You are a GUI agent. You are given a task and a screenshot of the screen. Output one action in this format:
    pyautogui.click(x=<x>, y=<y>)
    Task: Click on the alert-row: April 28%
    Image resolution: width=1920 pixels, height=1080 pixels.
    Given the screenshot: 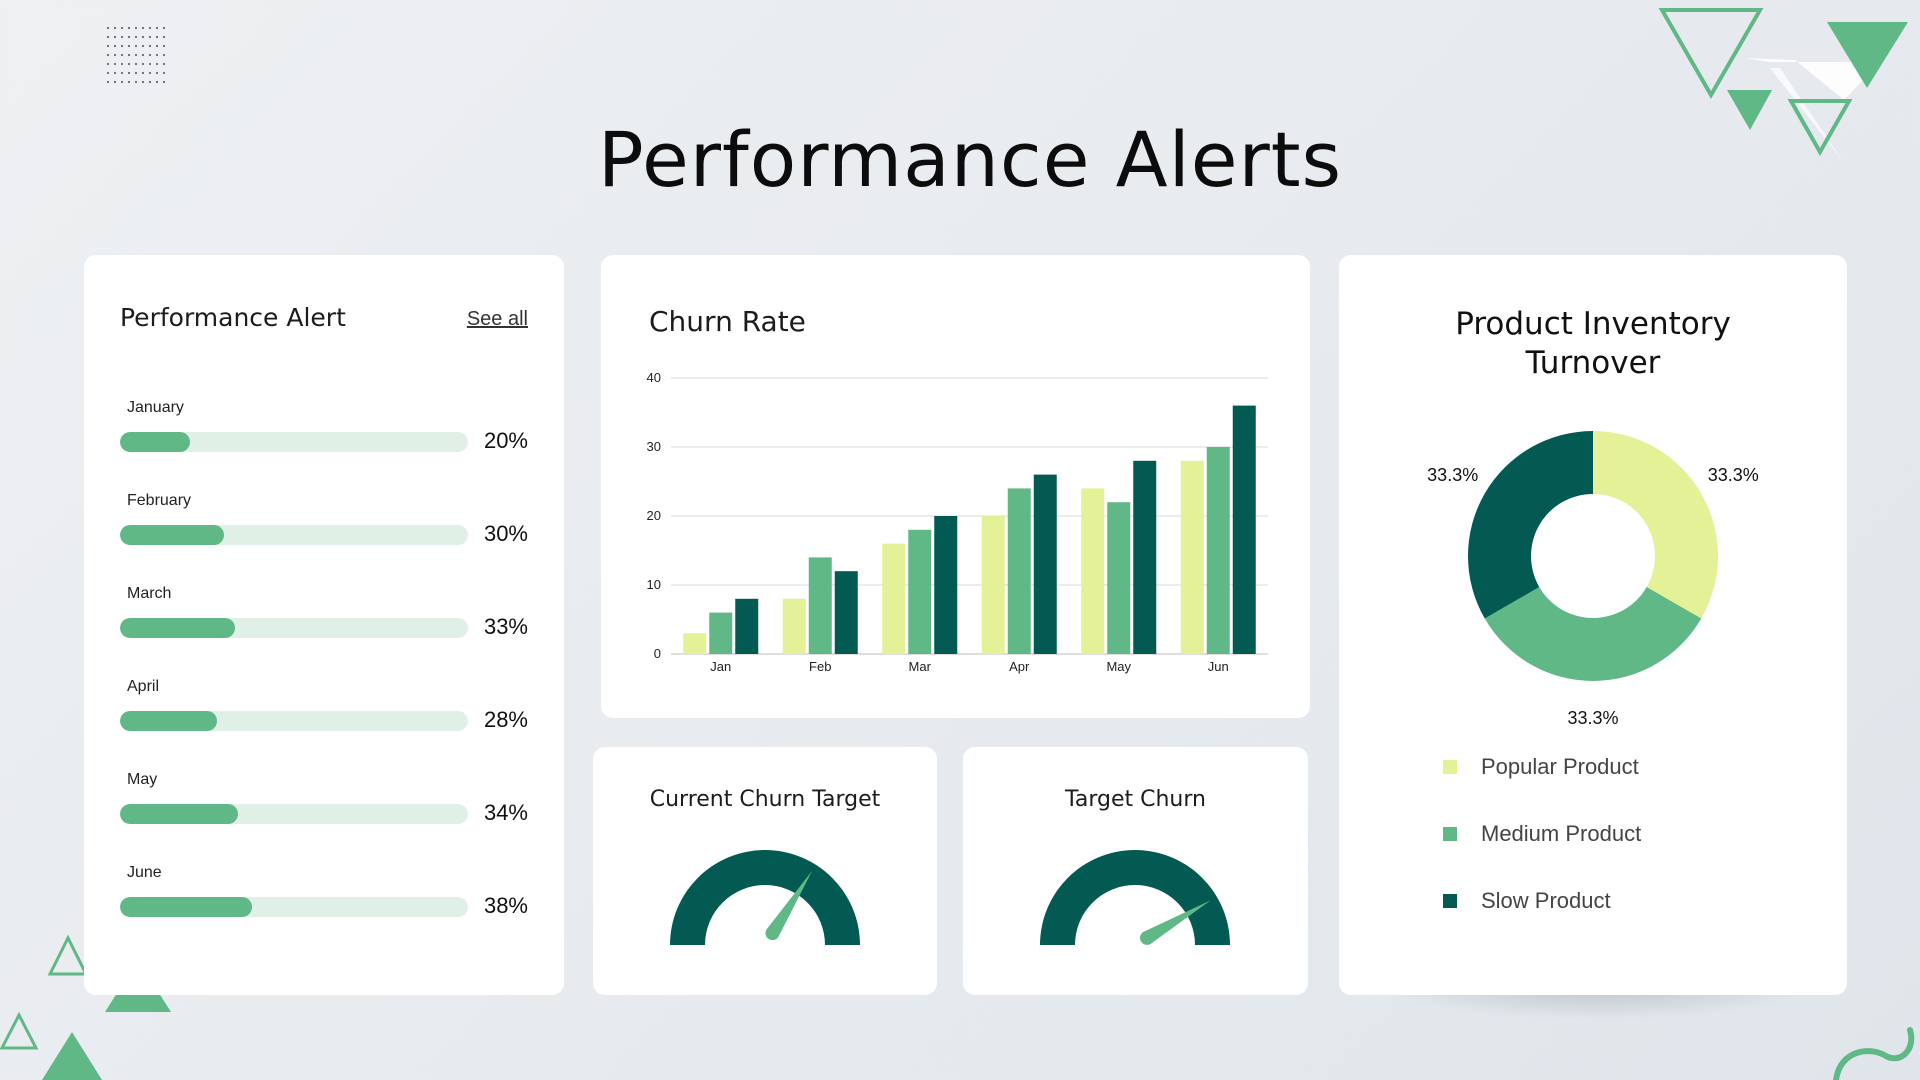 What is the action you would take?
    pyautogui.click(x=324, y=711)
    